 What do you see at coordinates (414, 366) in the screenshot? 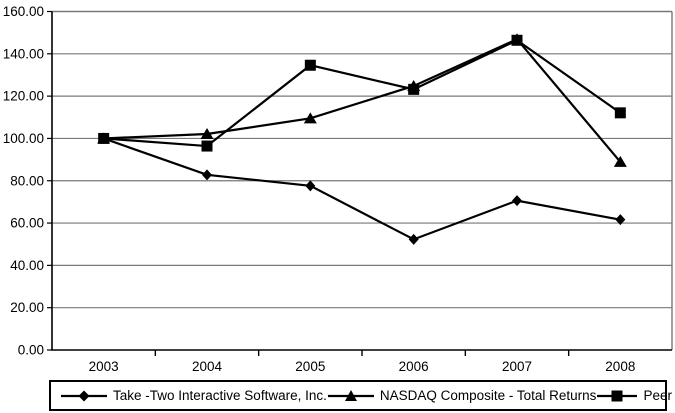
I see `x-tick-label: 2006` at bounding box center [414, 366].